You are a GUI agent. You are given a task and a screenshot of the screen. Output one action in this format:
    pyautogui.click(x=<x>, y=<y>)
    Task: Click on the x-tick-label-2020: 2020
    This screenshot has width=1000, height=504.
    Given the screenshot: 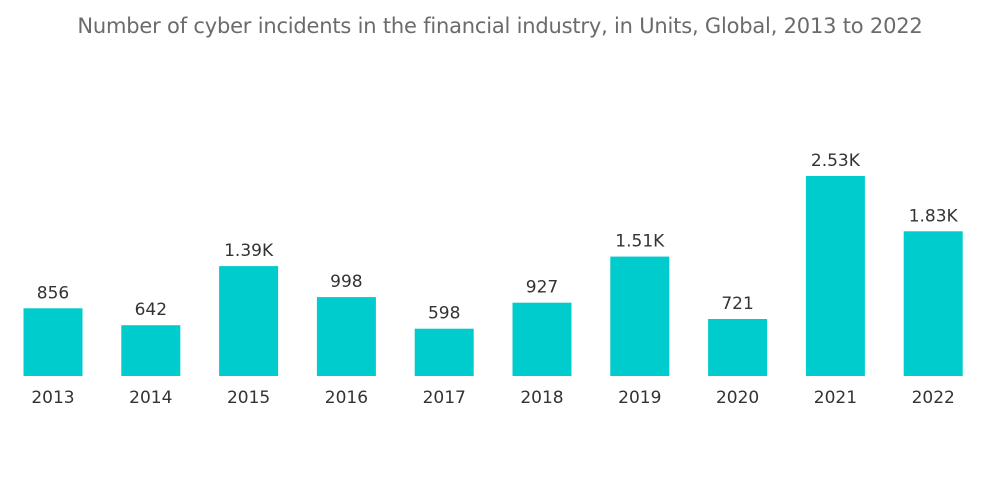 What is the action you would take?
    pyautogui.click(x=737, y=398)
    